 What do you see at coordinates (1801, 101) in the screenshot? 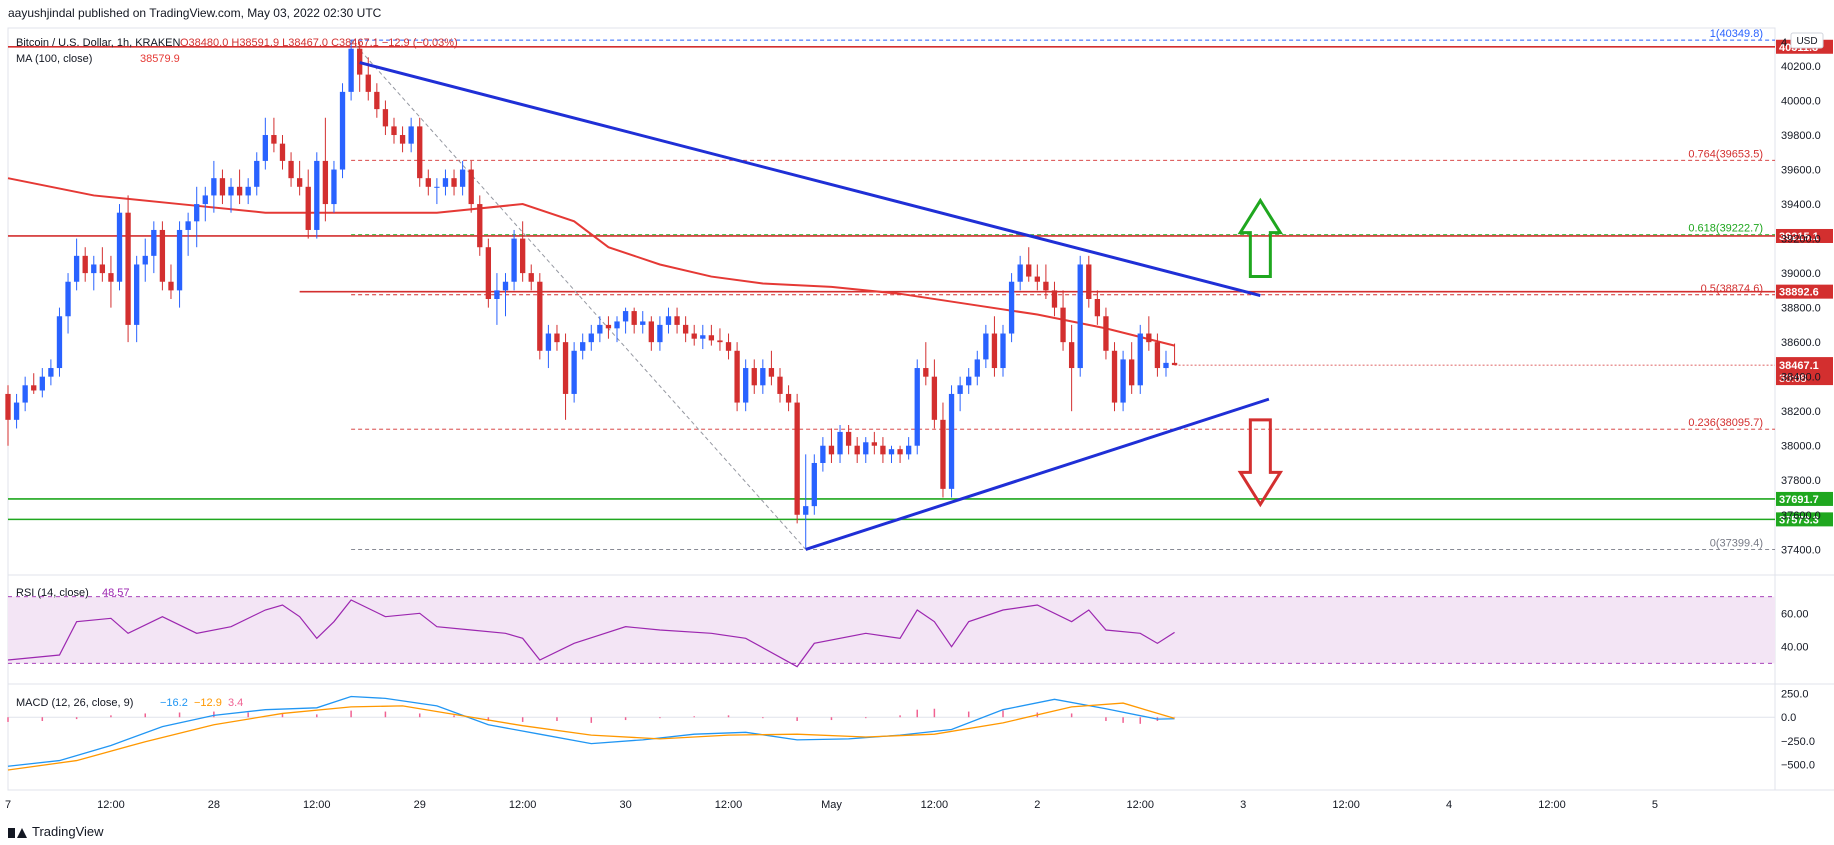
I see `price-tick-label: 40000.0` at bounding box center [1801, 101].